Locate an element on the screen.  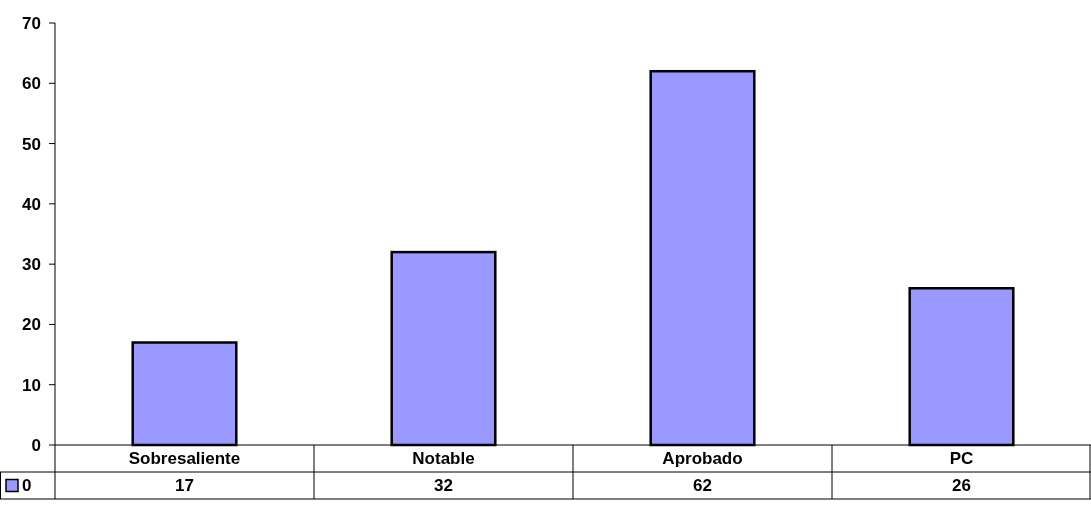
data-label: 32 is located at coordinates (443, 486).